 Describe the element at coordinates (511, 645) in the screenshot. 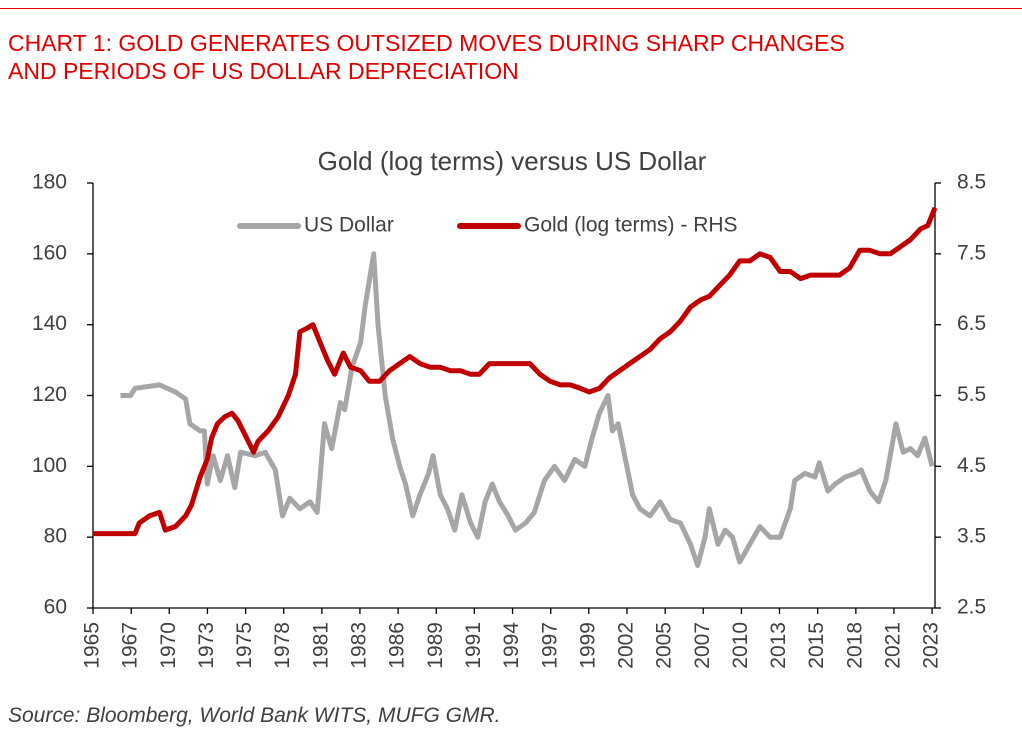

I see `x-tick-label: 1994` at that location.